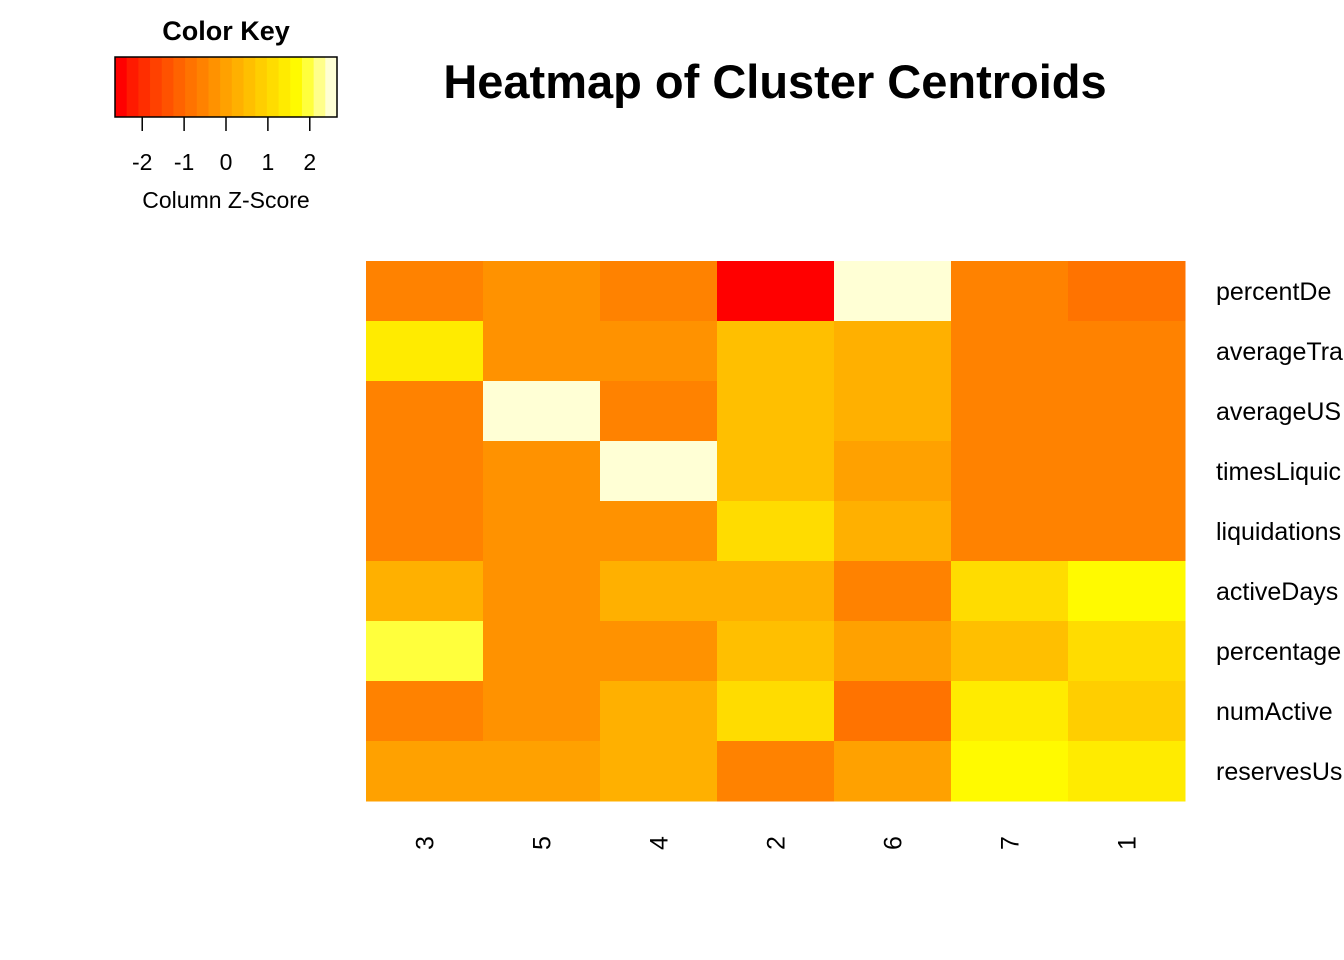  What do you see at coordinates (224, 146) in the screenshot?
I see `color-key-ticks: -2 -1 0 1 2` at bounding box center [224, 146].